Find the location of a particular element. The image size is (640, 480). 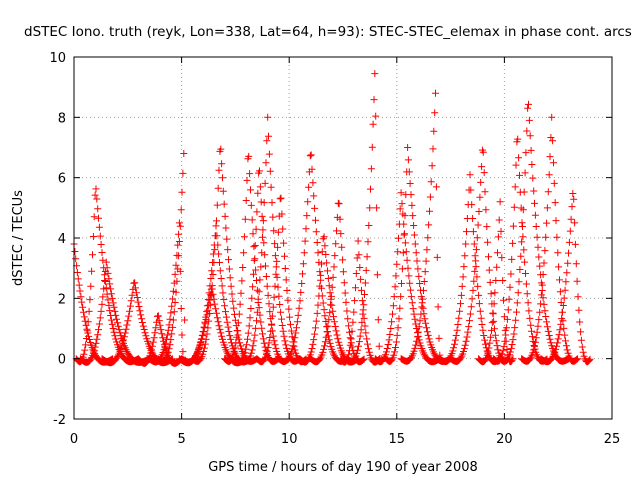

y-tick-label: 0 is located at coordinates (62, 360).